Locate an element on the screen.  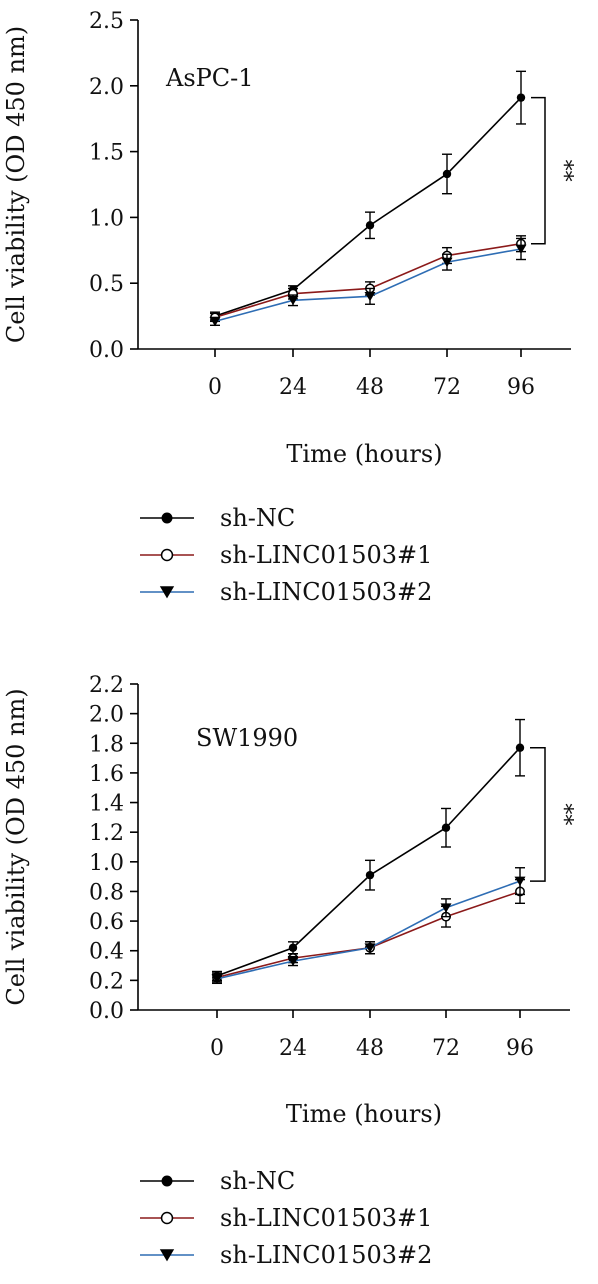
series-sh-NC is located at coordinates (368, 195).